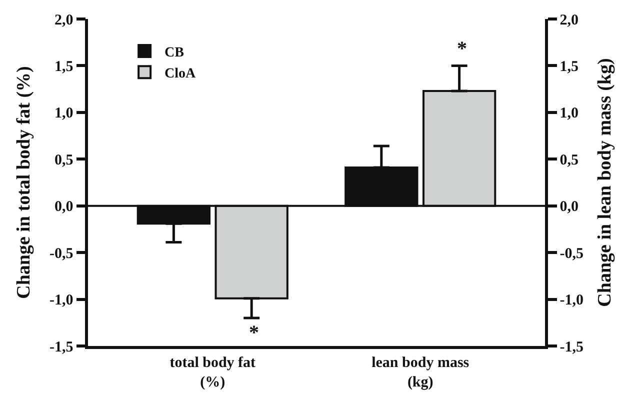 The image size is (628, 404). What do you see at coordinates (23, 182) in the screenshot?
I see `y-axis-title: Change in total body fat (%)` at bounding box center [23, 182].